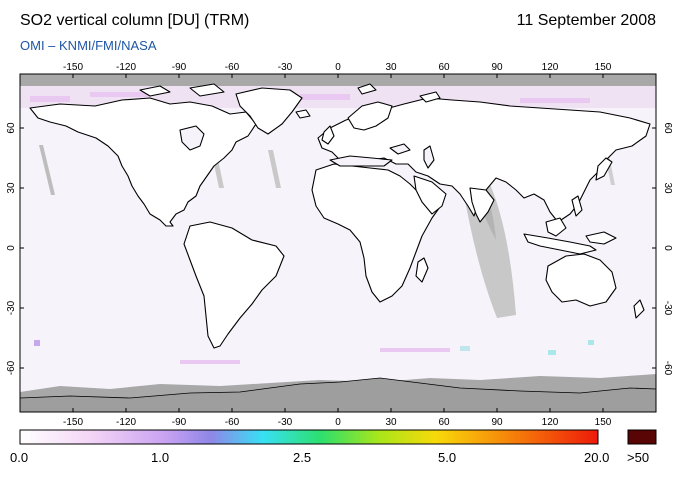 Image resolution: width=676 pixels, height=480 pixels. Describe the element at coordinates (550, 67) in the screenshot. I see `lon-tick-label-top: 120` at that location.